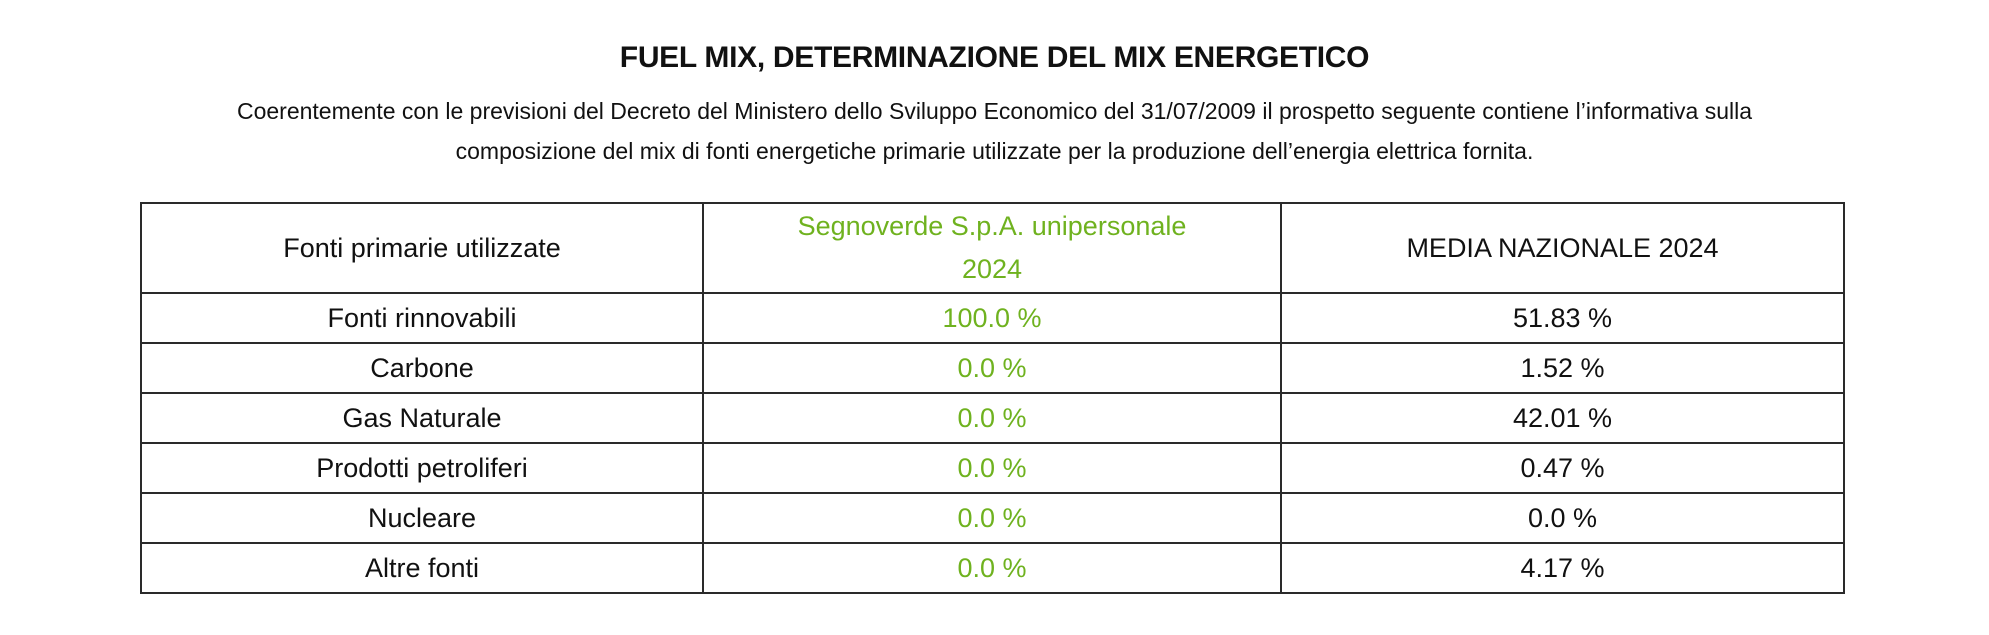 The width and height of the screenshot is (1989, 635). I want to click on row-source: Carbone, so click(422, 368).